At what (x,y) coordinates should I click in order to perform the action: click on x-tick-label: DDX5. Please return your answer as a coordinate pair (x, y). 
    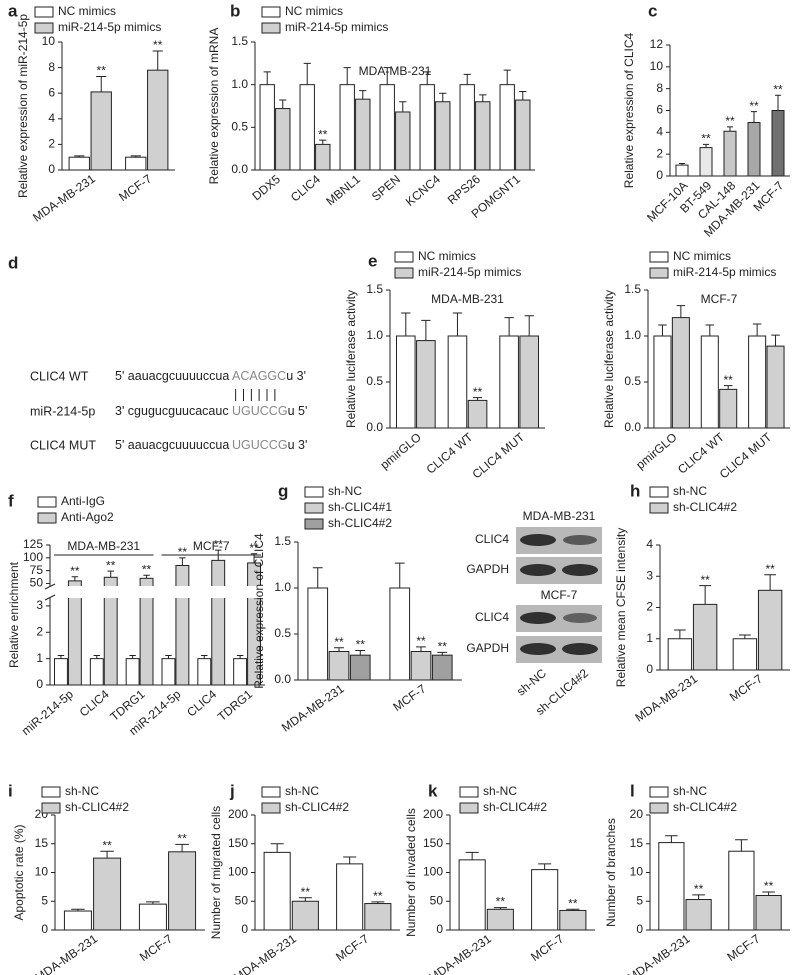
    Looking at the image, I should click on (266, 188).